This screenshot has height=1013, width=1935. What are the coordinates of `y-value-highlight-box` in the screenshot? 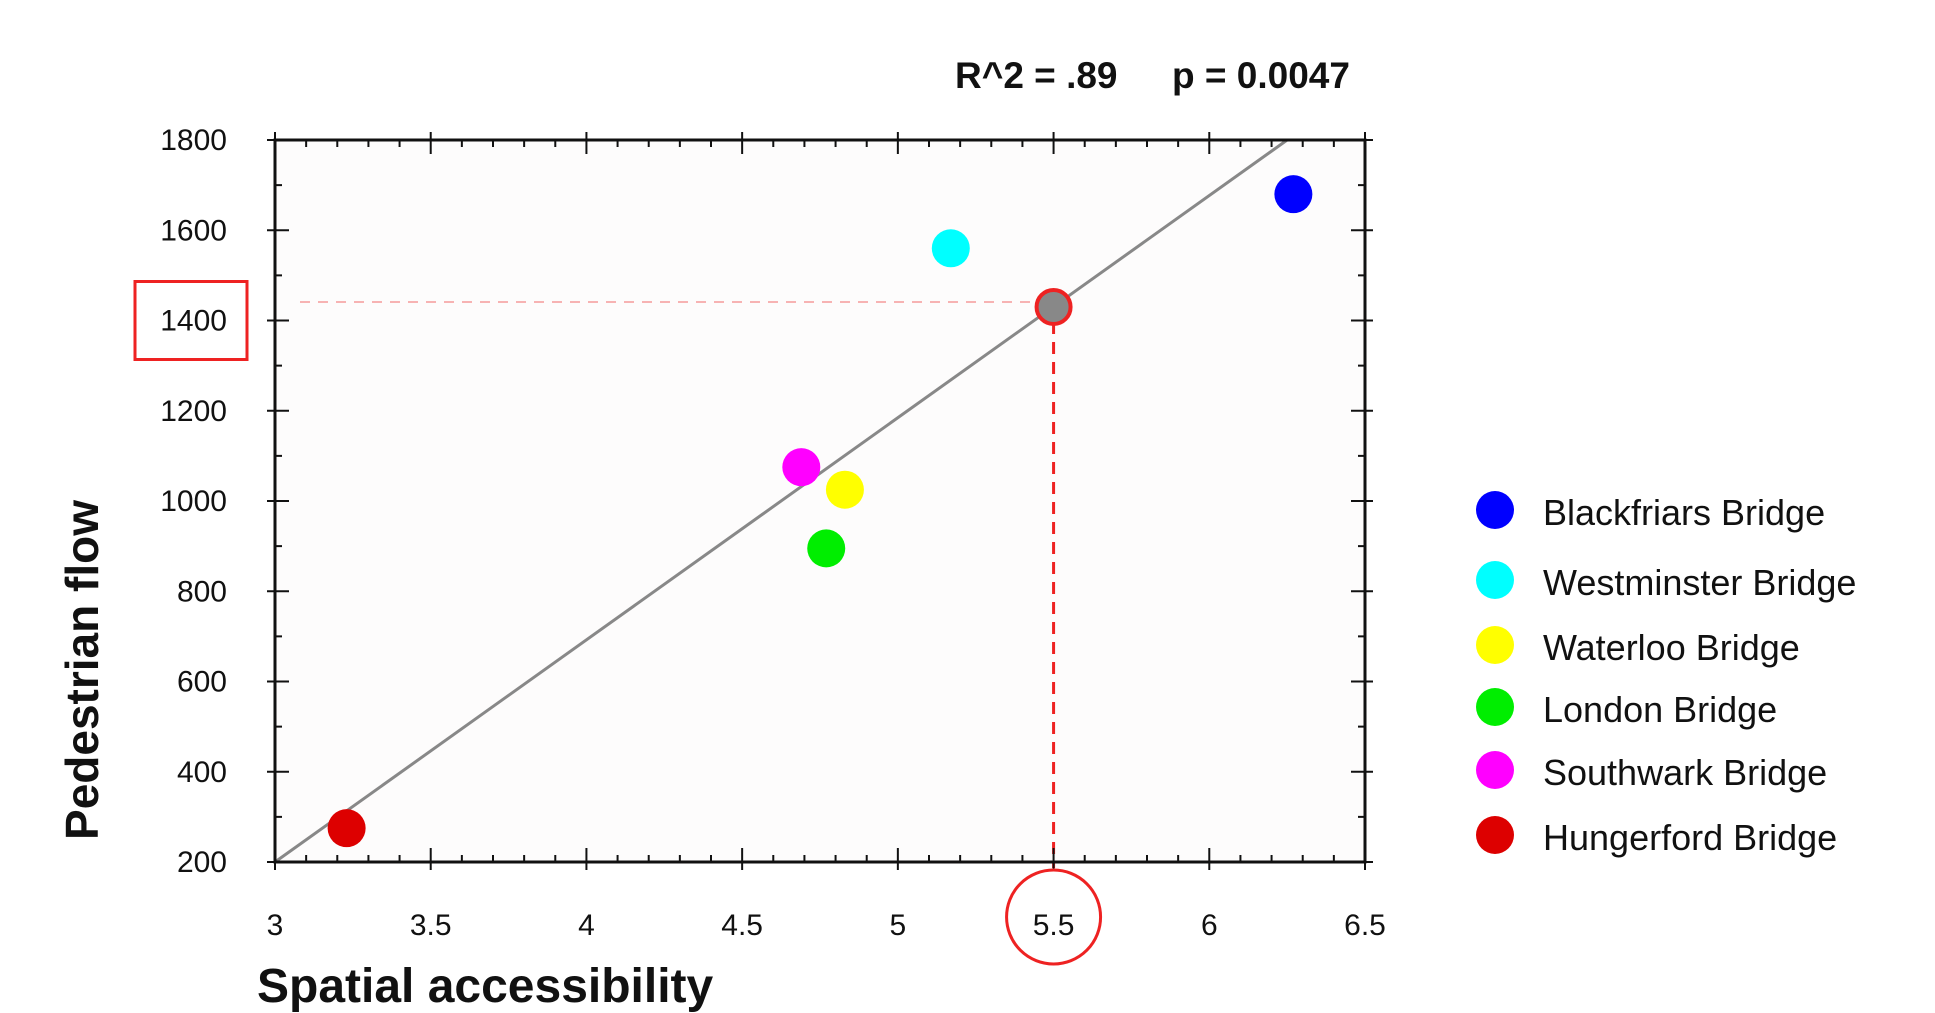 It's located at (191, 320).